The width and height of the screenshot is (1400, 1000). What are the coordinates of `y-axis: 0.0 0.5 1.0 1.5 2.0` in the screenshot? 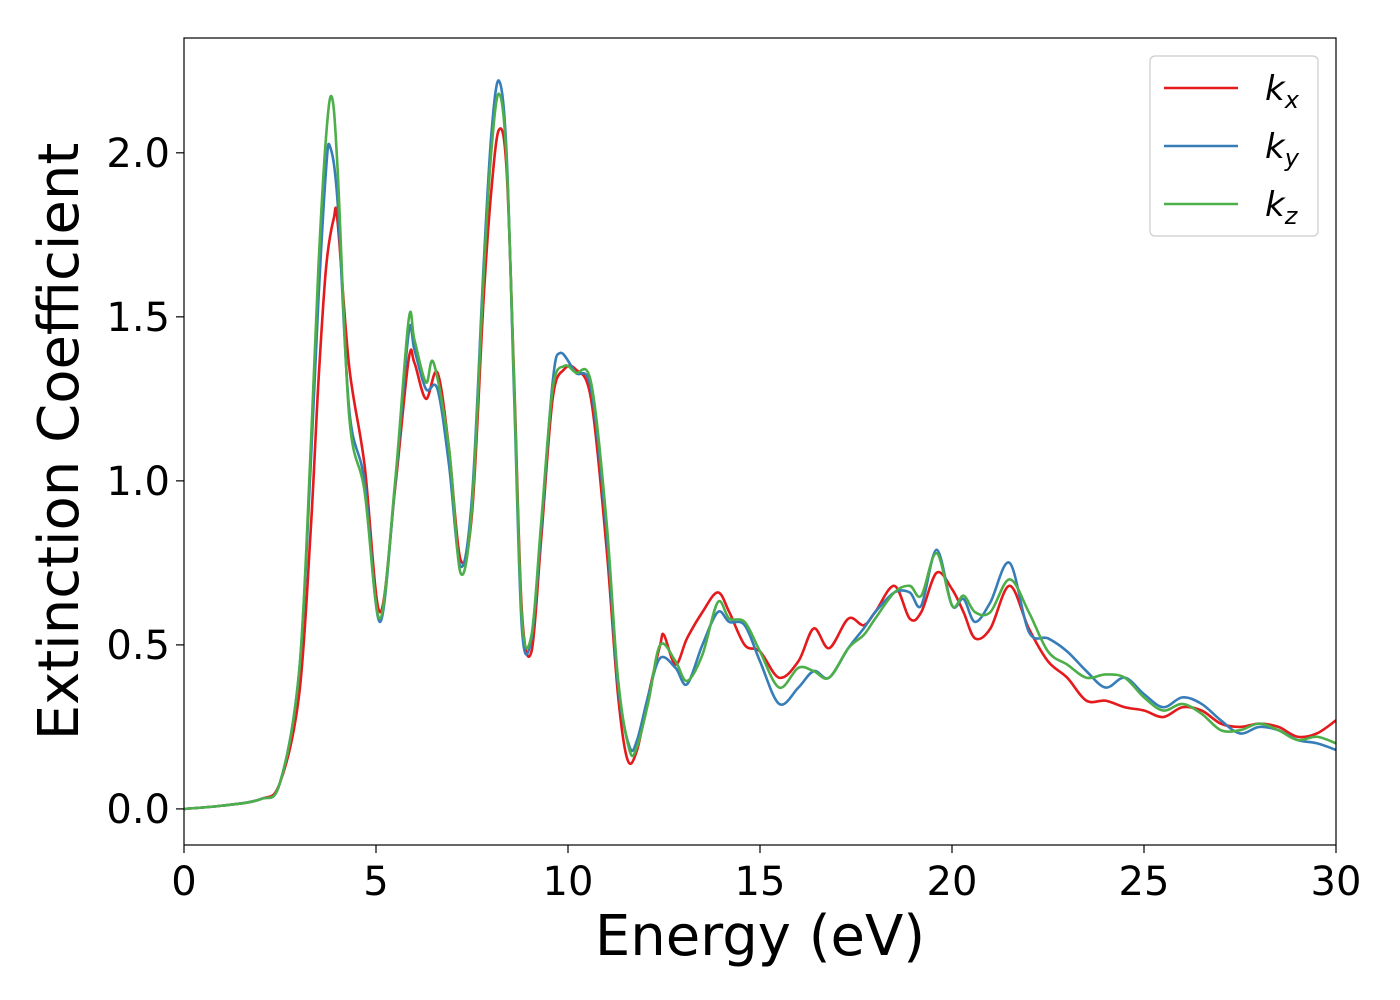 It's located at (145, 482).